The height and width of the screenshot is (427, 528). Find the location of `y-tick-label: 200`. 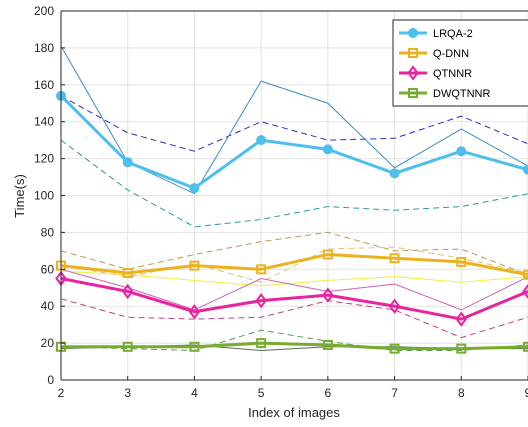

y-tick-label: 200 is located at coordinates (44, 11).